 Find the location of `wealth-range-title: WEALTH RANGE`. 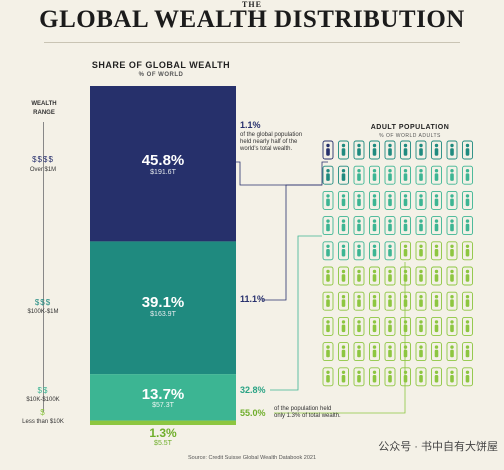

wealth-range-title: WEALTH RANGE is located at coordinates (44, 108).